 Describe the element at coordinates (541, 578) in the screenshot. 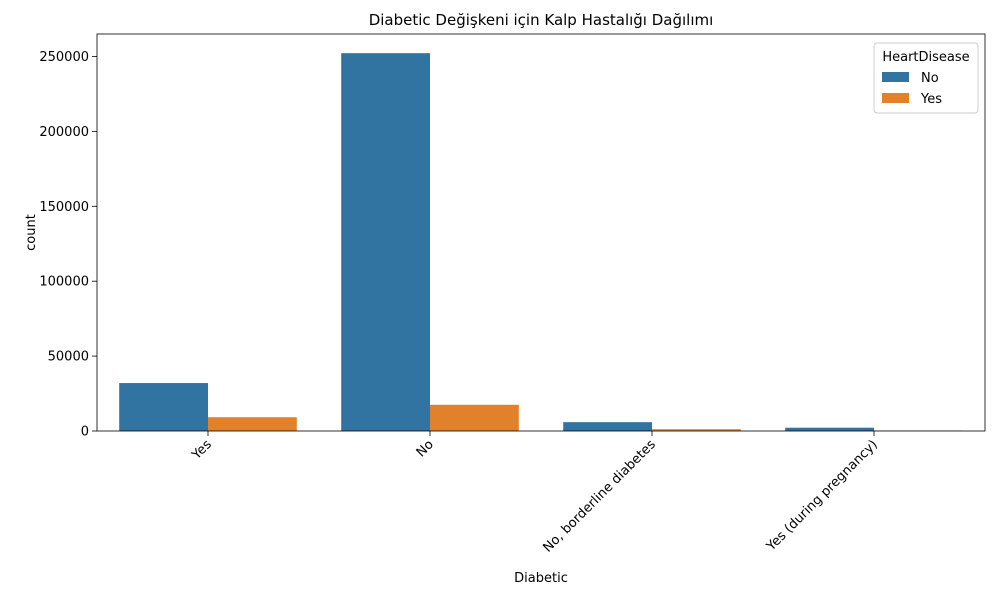

I see `x-axis-title: Diabetic` at that location.